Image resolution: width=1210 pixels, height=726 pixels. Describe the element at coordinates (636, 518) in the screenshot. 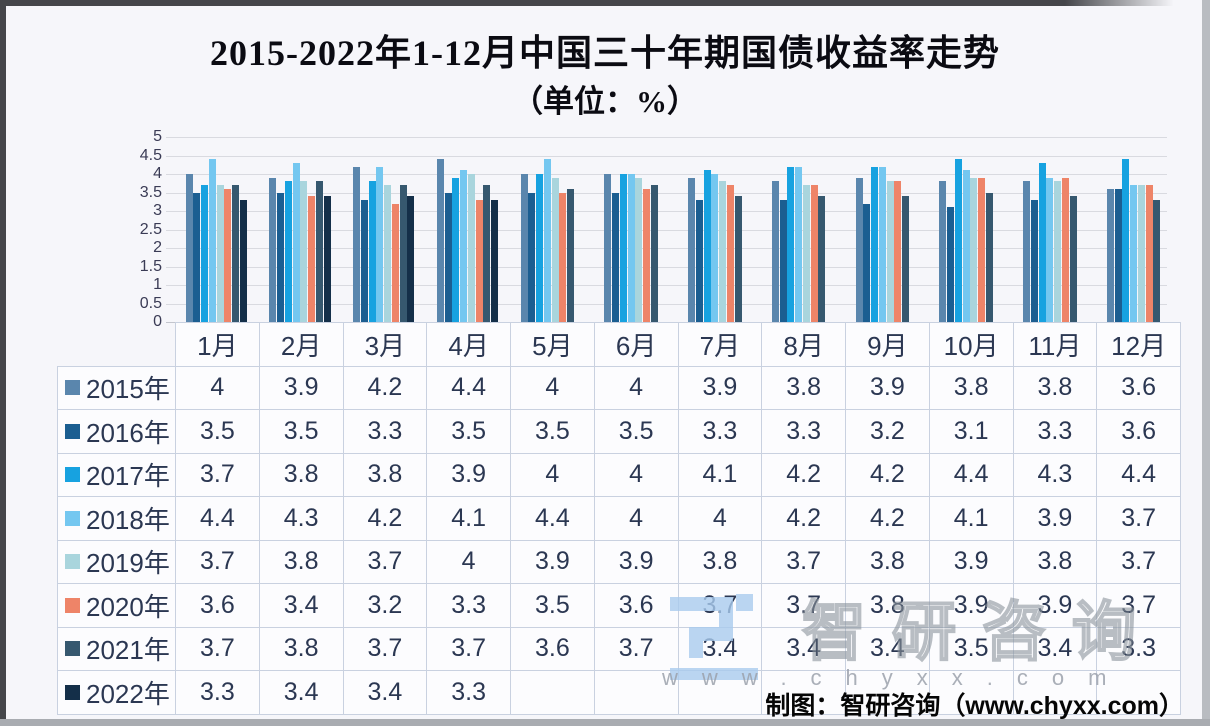

I see `value-cell-2018年-6月: 4` at that location.